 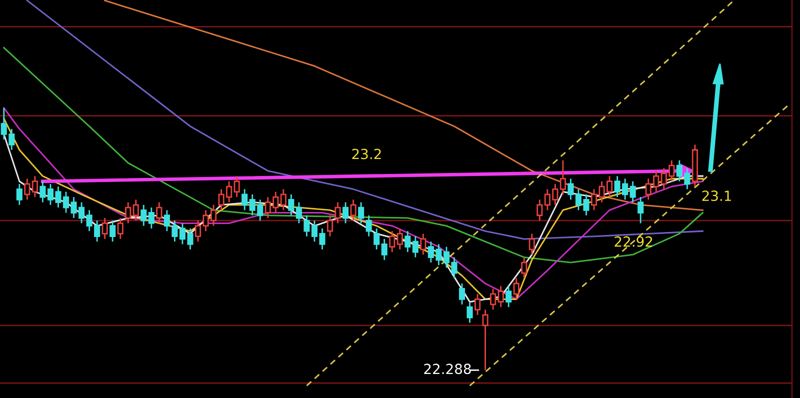 I want to click on annotation: 23.1, so click(x=716, y=196).